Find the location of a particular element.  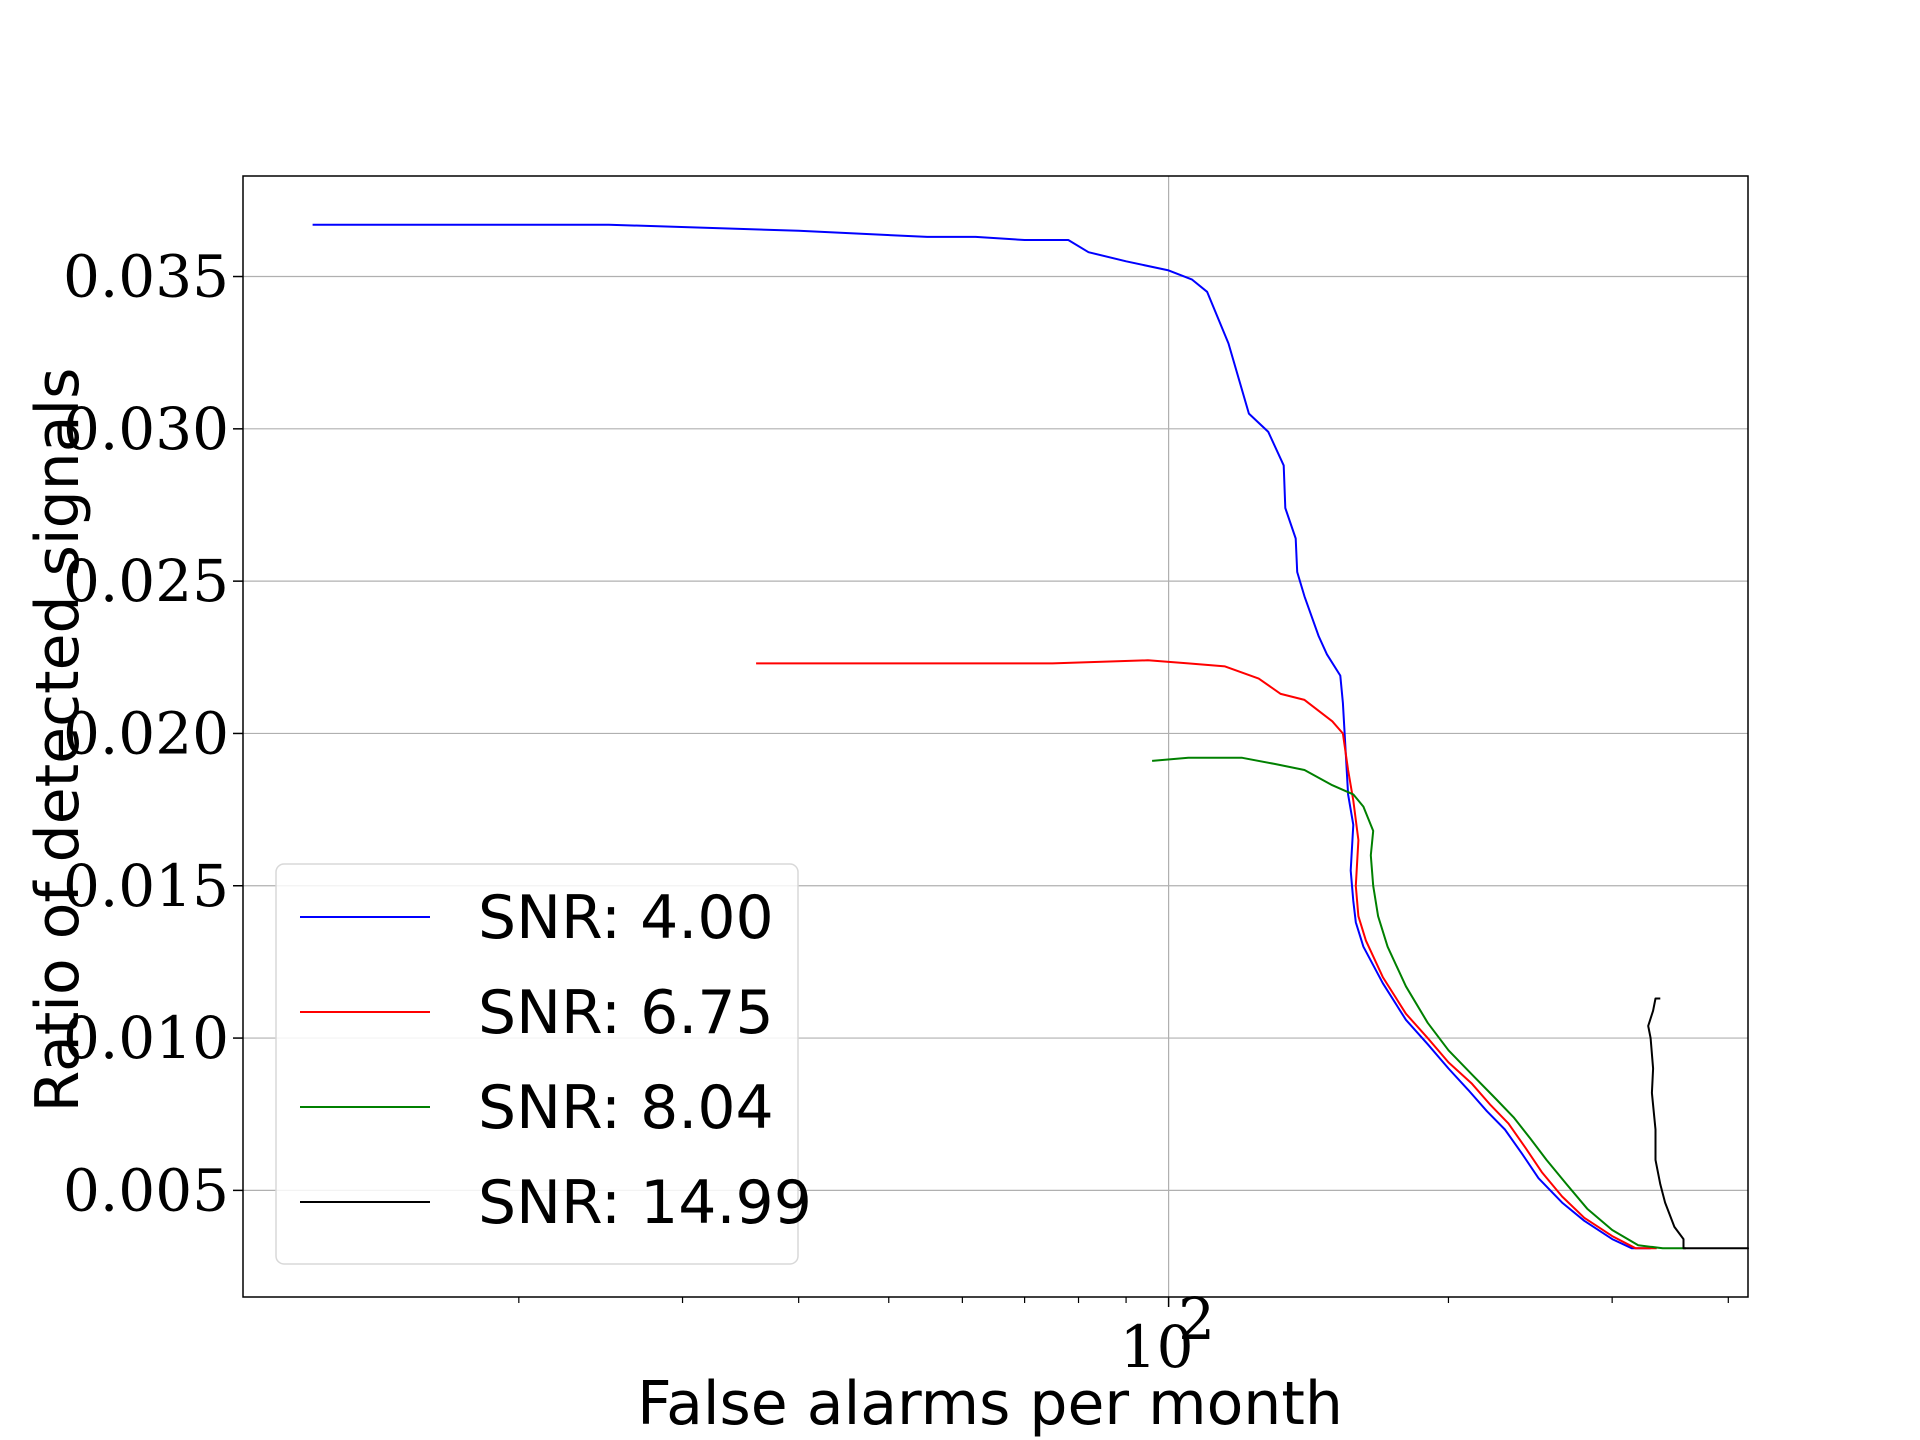

y-tick-label: 0.015 is located at coordinates (146, 886).